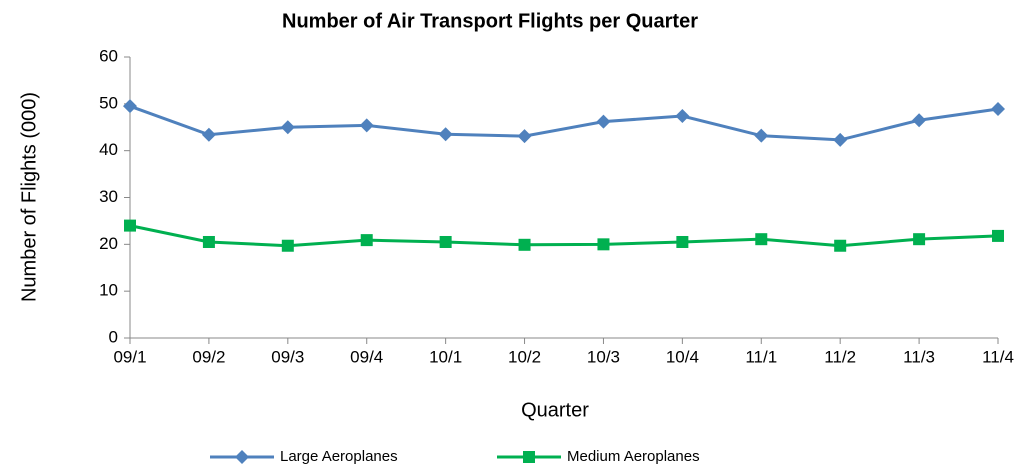  I want to click on legend-label: Medium Aeroplanes, so click(633, 456).